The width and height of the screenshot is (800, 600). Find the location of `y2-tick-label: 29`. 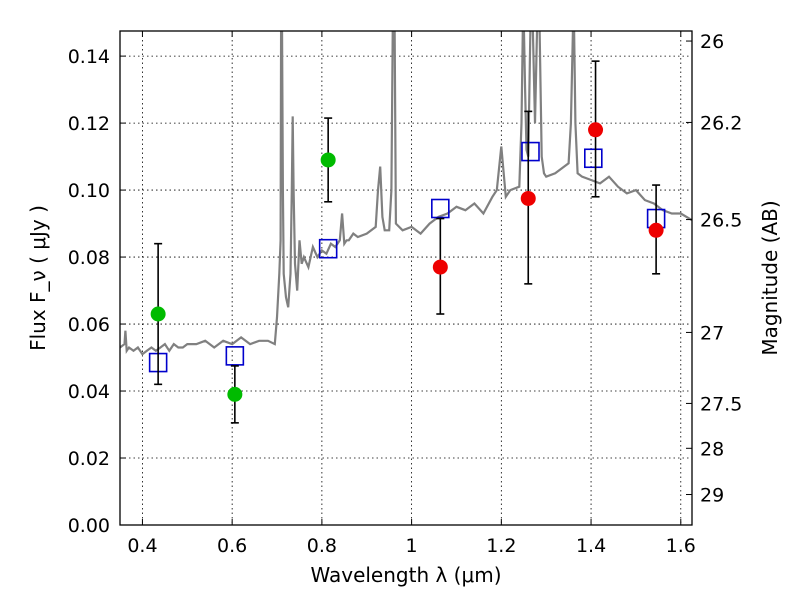

y2-tick-label: 29 is located at coordinates (712, 496).